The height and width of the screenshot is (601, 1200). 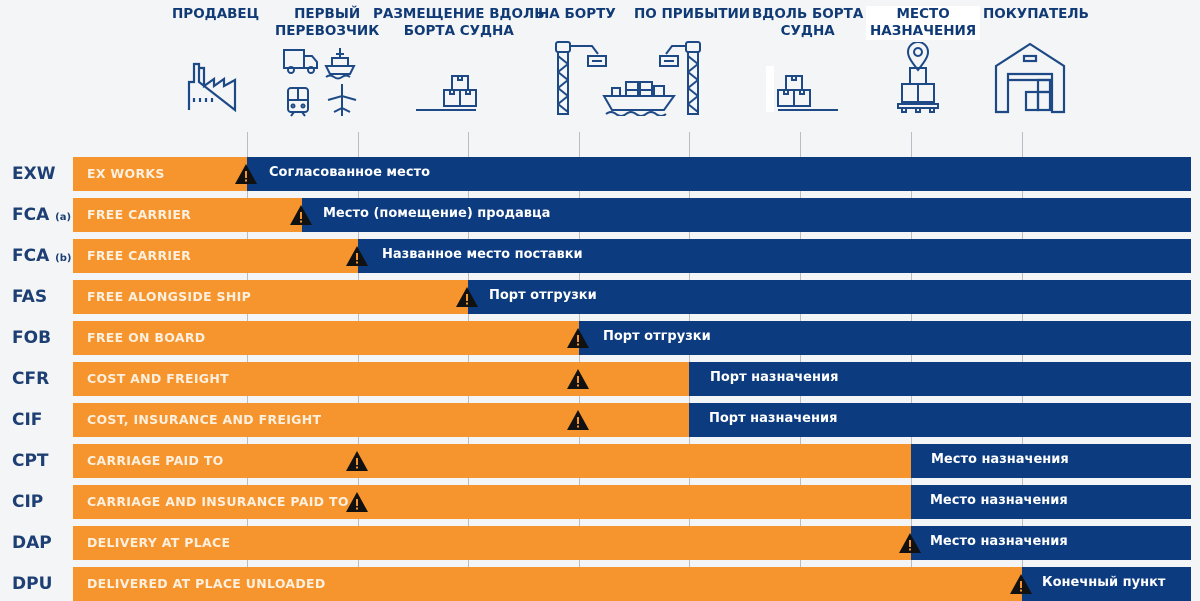 What do you see at coordinates (808, 14) in the screenshot?
I see `col-label-line1: ВДОЛЬ БОРТА` at bounding box center [808, 14].